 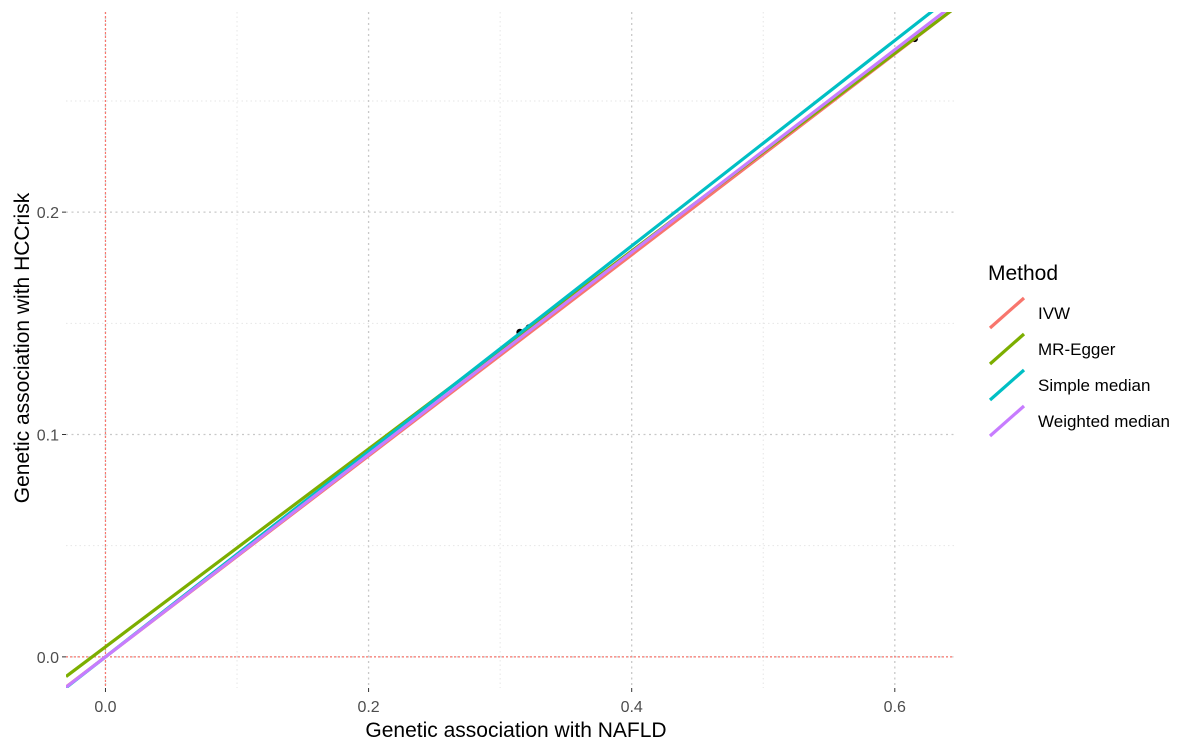 What do you see at coordinates (48, 658) in the screenshot?
I see `y-tick-label: 0.0` at bounding box center [48, 658].